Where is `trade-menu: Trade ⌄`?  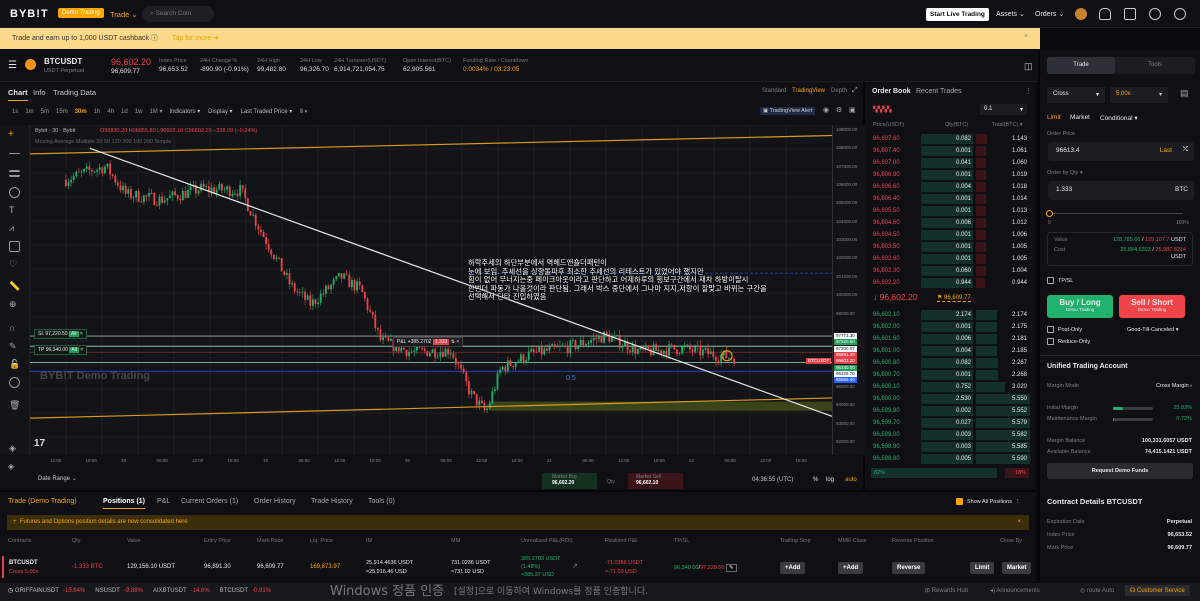 trade-menu: Trade ⌄ is located at coordinates (124, 14).